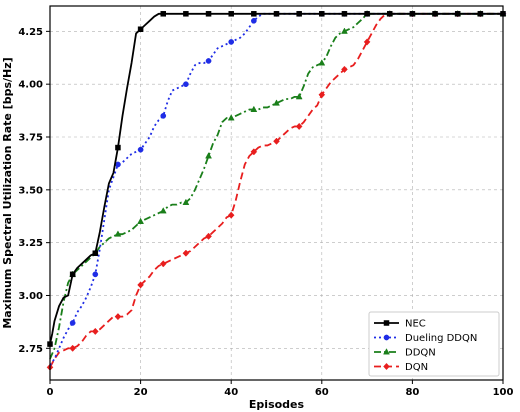 This screenshot has width=520, height=412. What do you see at coordinates (412, 392) in the screenshot?
I see `x-tick-label: 80` at bounding box center [412, 392].